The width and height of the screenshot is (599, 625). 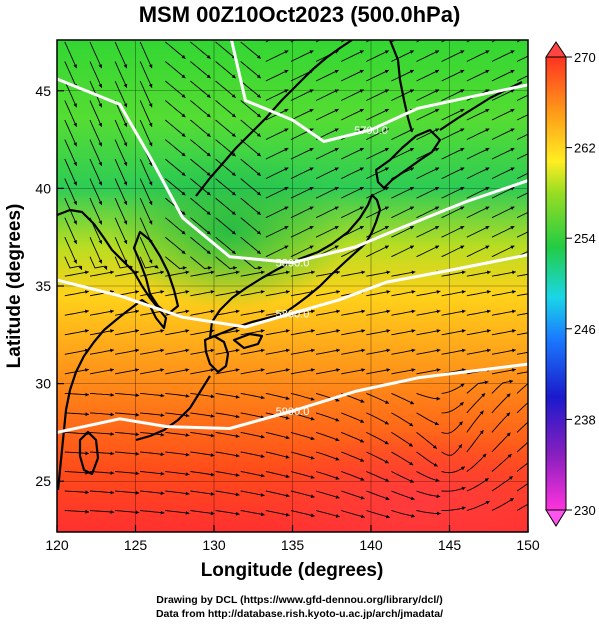 I want to click on contour-line, so click(x=378, y=91).